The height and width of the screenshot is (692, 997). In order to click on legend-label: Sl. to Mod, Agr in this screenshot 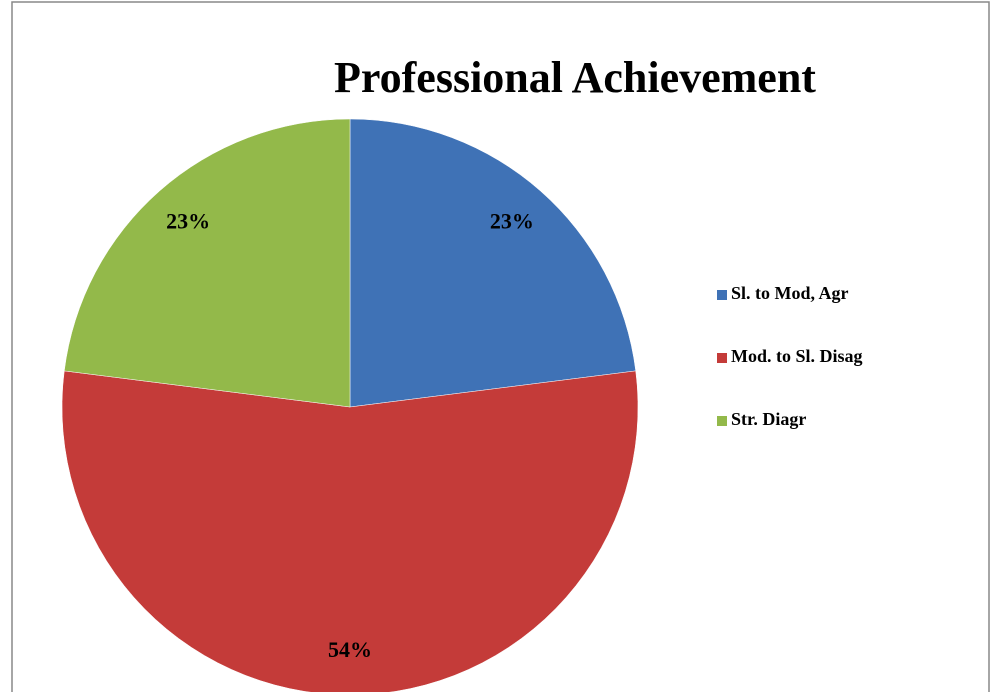, I will do `click(790, 293)`.